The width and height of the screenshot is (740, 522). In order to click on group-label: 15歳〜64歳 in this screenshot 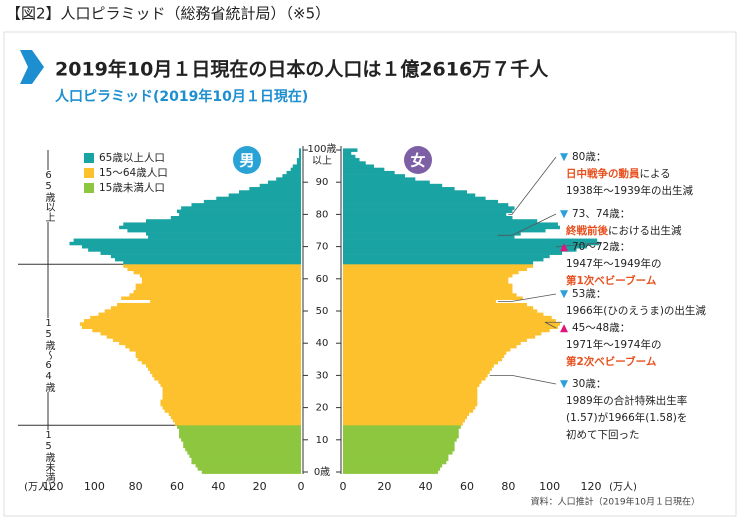, I will do `click(48, 355)`.